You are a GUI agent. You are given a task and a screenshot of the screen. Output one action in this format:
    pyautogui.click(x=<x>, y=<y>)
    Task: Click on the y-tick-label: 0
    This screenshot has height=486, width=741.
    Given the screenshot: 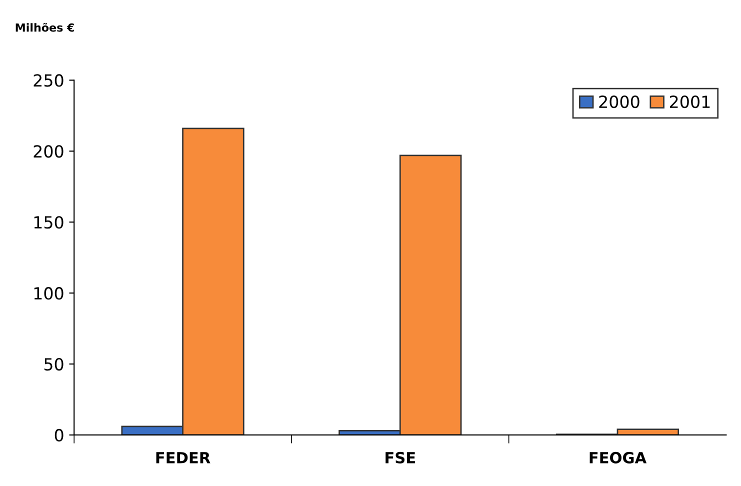 What is the action you would take?
    pyautogui.click(x=59, y=435)
    